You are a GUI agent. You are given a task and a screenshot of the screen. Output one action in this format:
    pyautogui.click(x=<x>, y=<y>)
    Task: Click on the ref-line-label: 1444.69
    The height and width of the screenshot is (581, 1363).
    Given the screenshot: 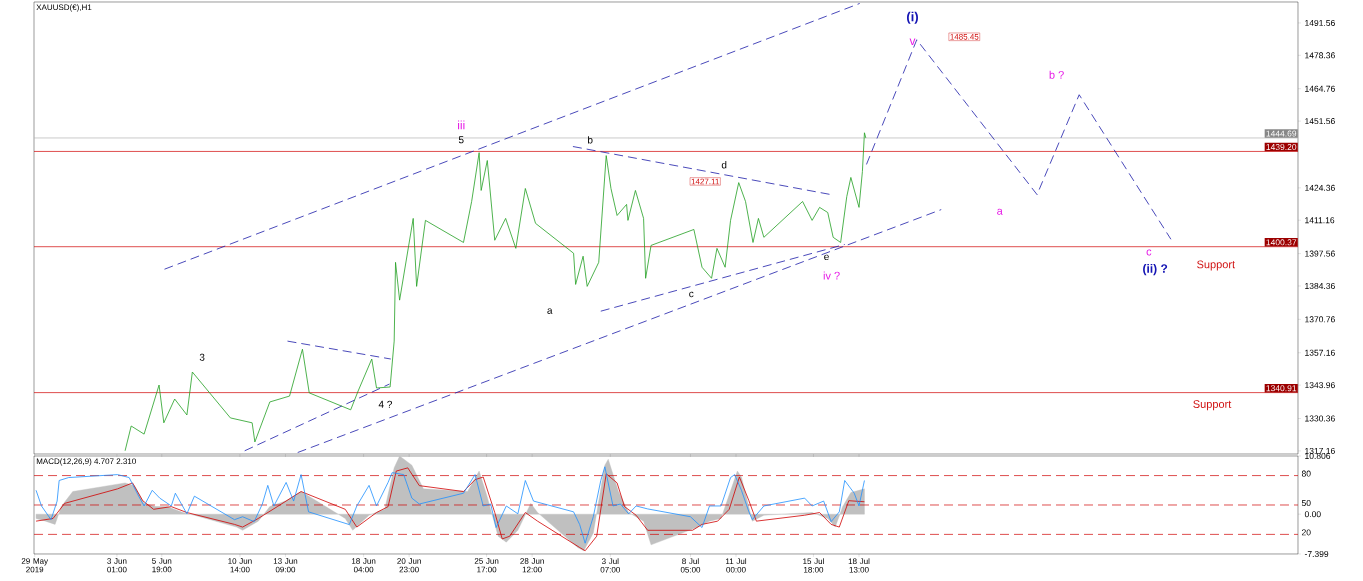 What is the action you would take?
    pyautogui.click(x=1281, y=133)
    